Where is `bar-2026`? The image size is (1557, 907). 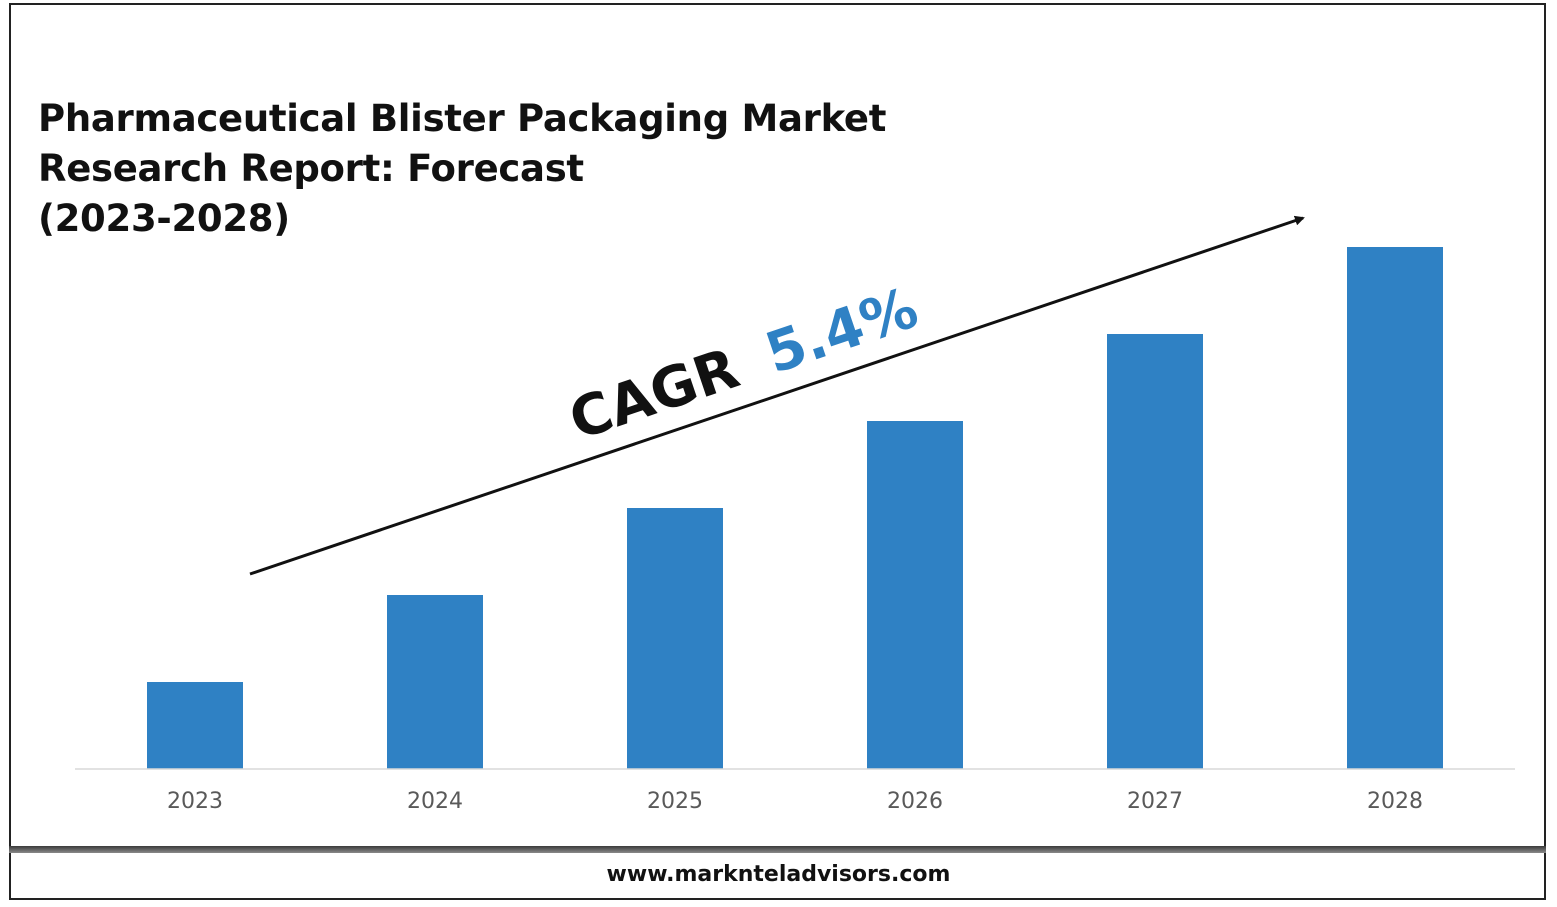 bar-2026 is located at coordinates (915, 595).